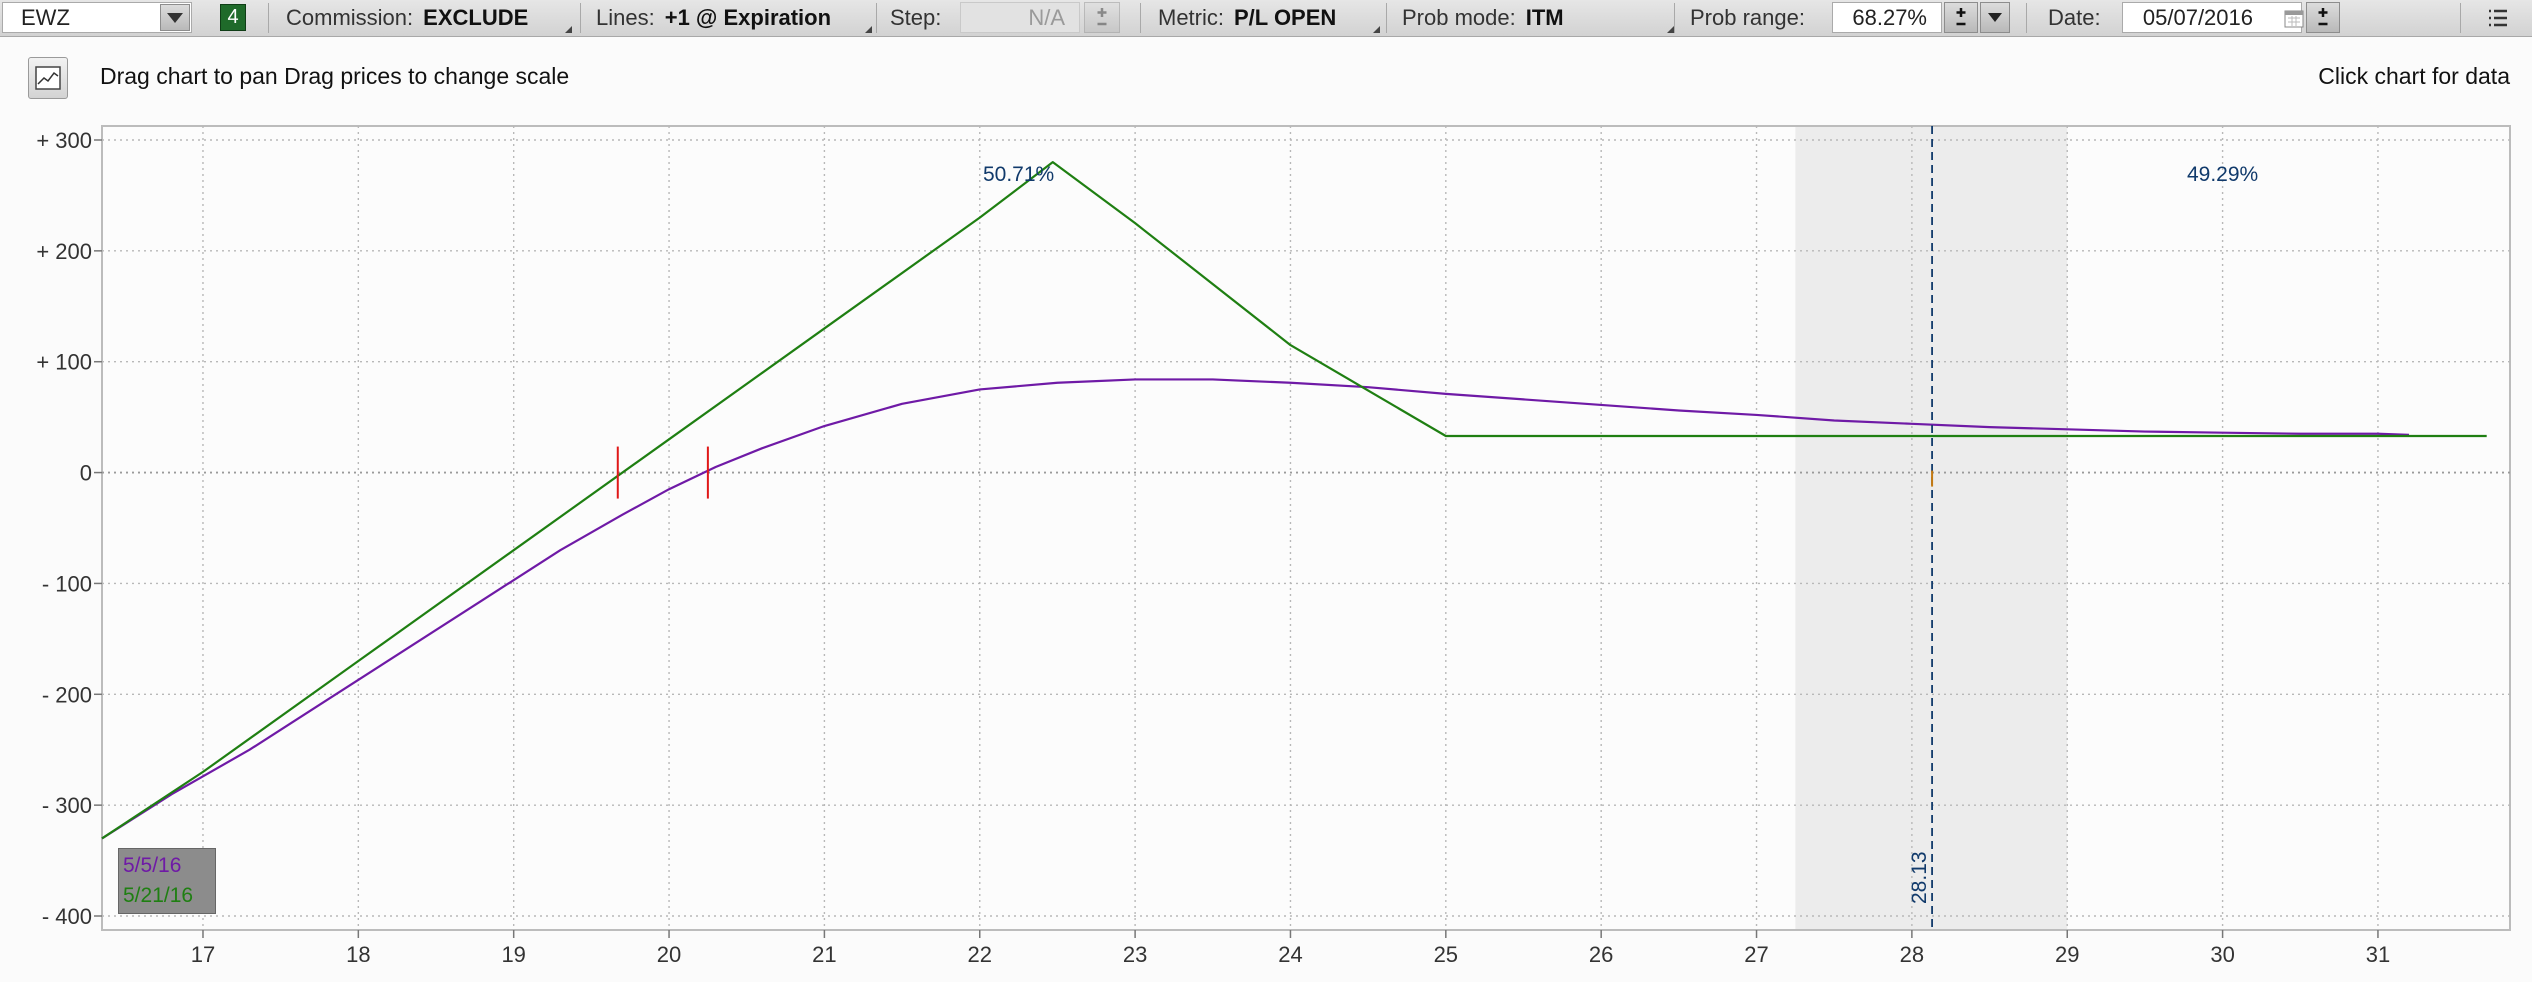  What do you see at coordinates (980, 954) in the screenshot?
I see `x-tick-label: 22` at bounding box center [980, 954].